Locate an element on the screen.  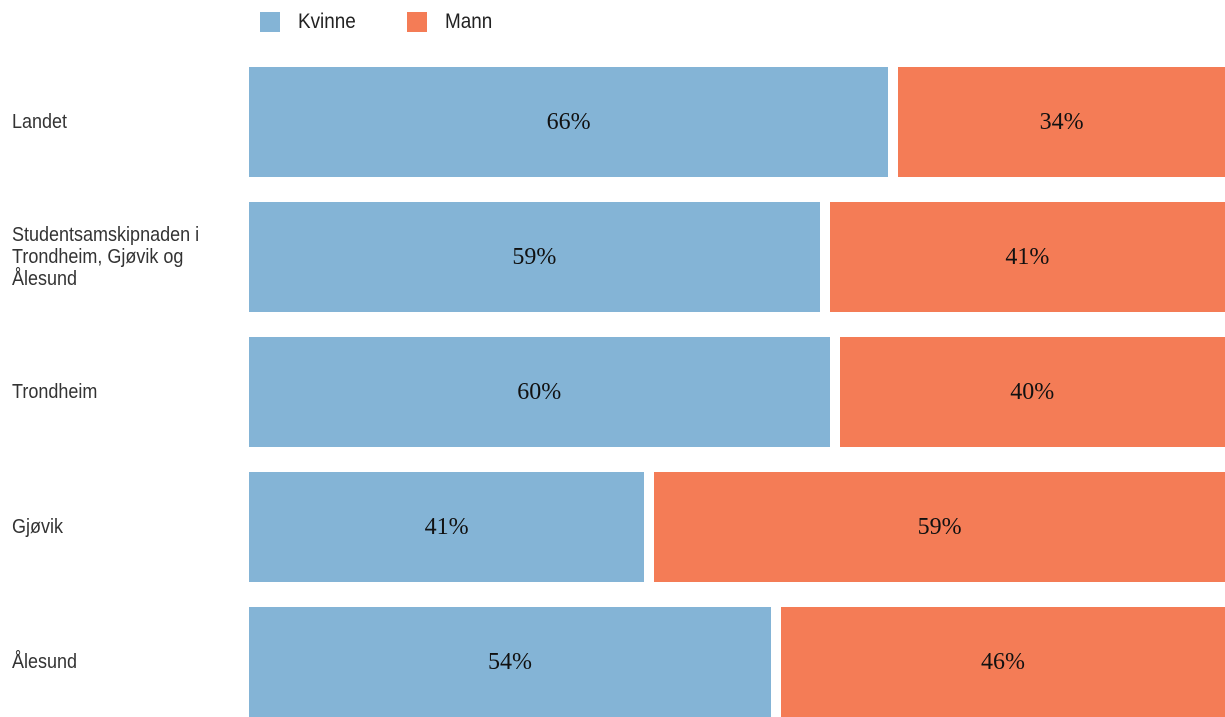
category-label: Trondheim is located at coordinates (55, 392).